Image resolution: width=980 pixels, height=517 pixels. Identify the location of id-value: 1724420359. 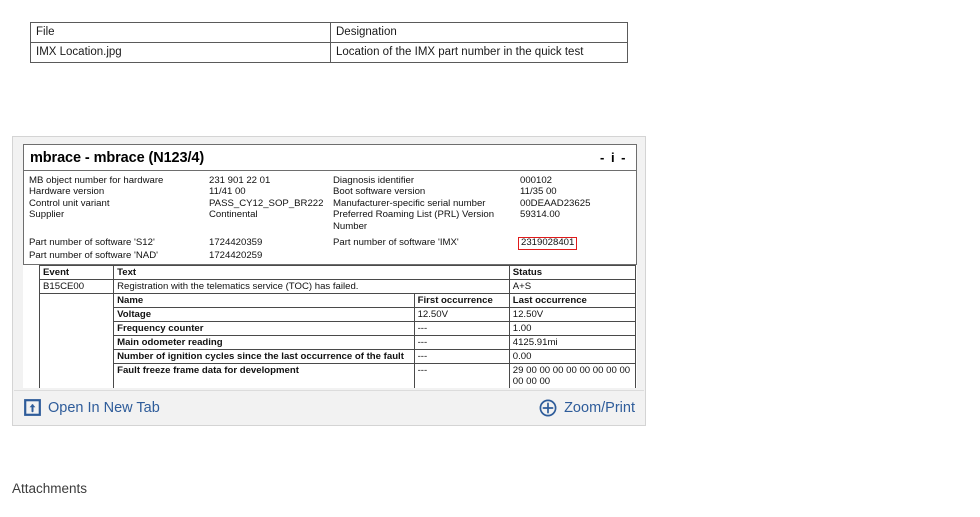
(236, 243).